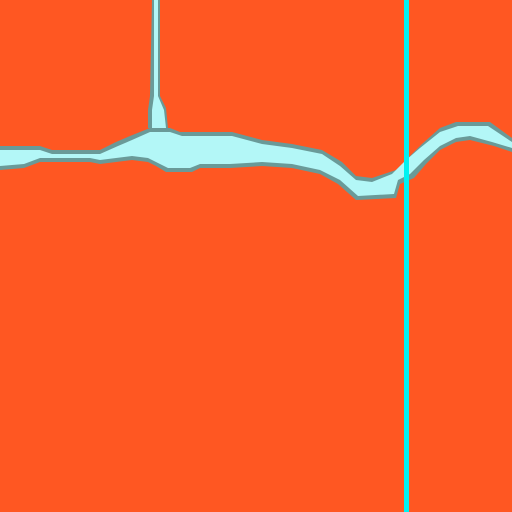 This screenshot has width=512, height=512. Describe the element at coordinates (406, 256) in the screenshot. I see `vertical-marker-line` at that location.